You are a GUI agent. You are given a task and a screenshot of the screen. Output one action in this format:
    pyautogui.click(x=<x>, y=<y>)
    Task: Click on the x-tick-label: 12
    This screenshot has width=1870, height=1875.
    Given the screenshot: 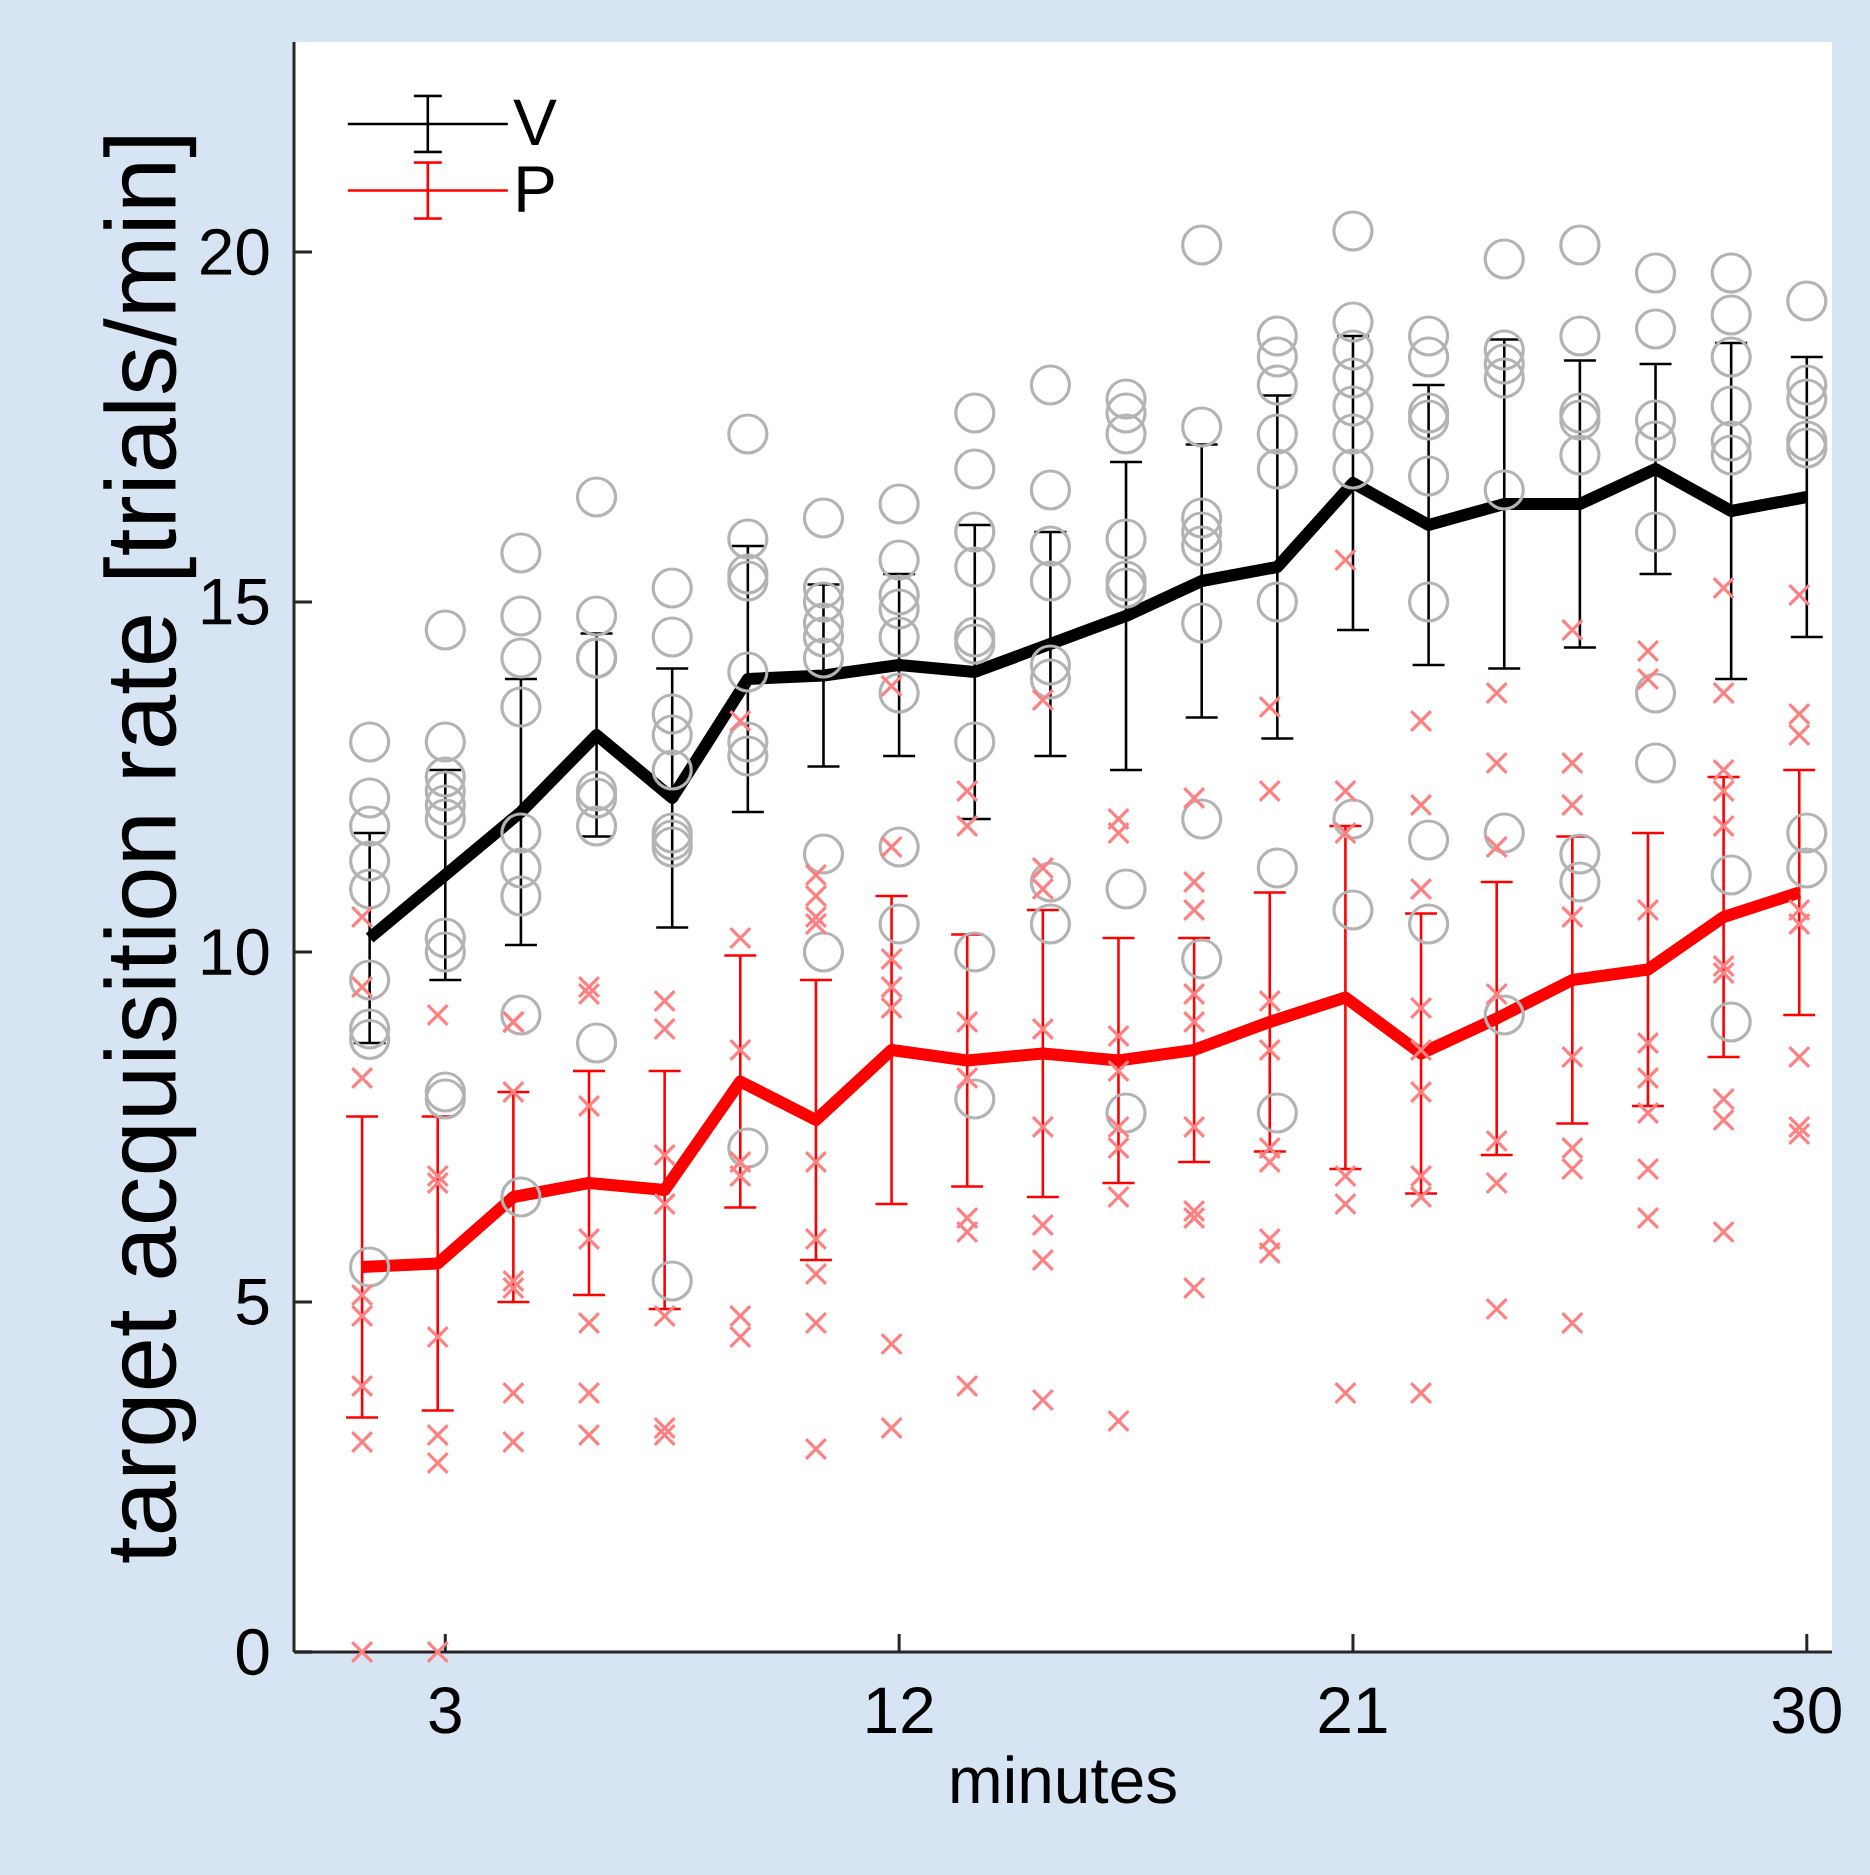 What is the action you would take?
    pyautogui.click(x=900, y=1710)
    